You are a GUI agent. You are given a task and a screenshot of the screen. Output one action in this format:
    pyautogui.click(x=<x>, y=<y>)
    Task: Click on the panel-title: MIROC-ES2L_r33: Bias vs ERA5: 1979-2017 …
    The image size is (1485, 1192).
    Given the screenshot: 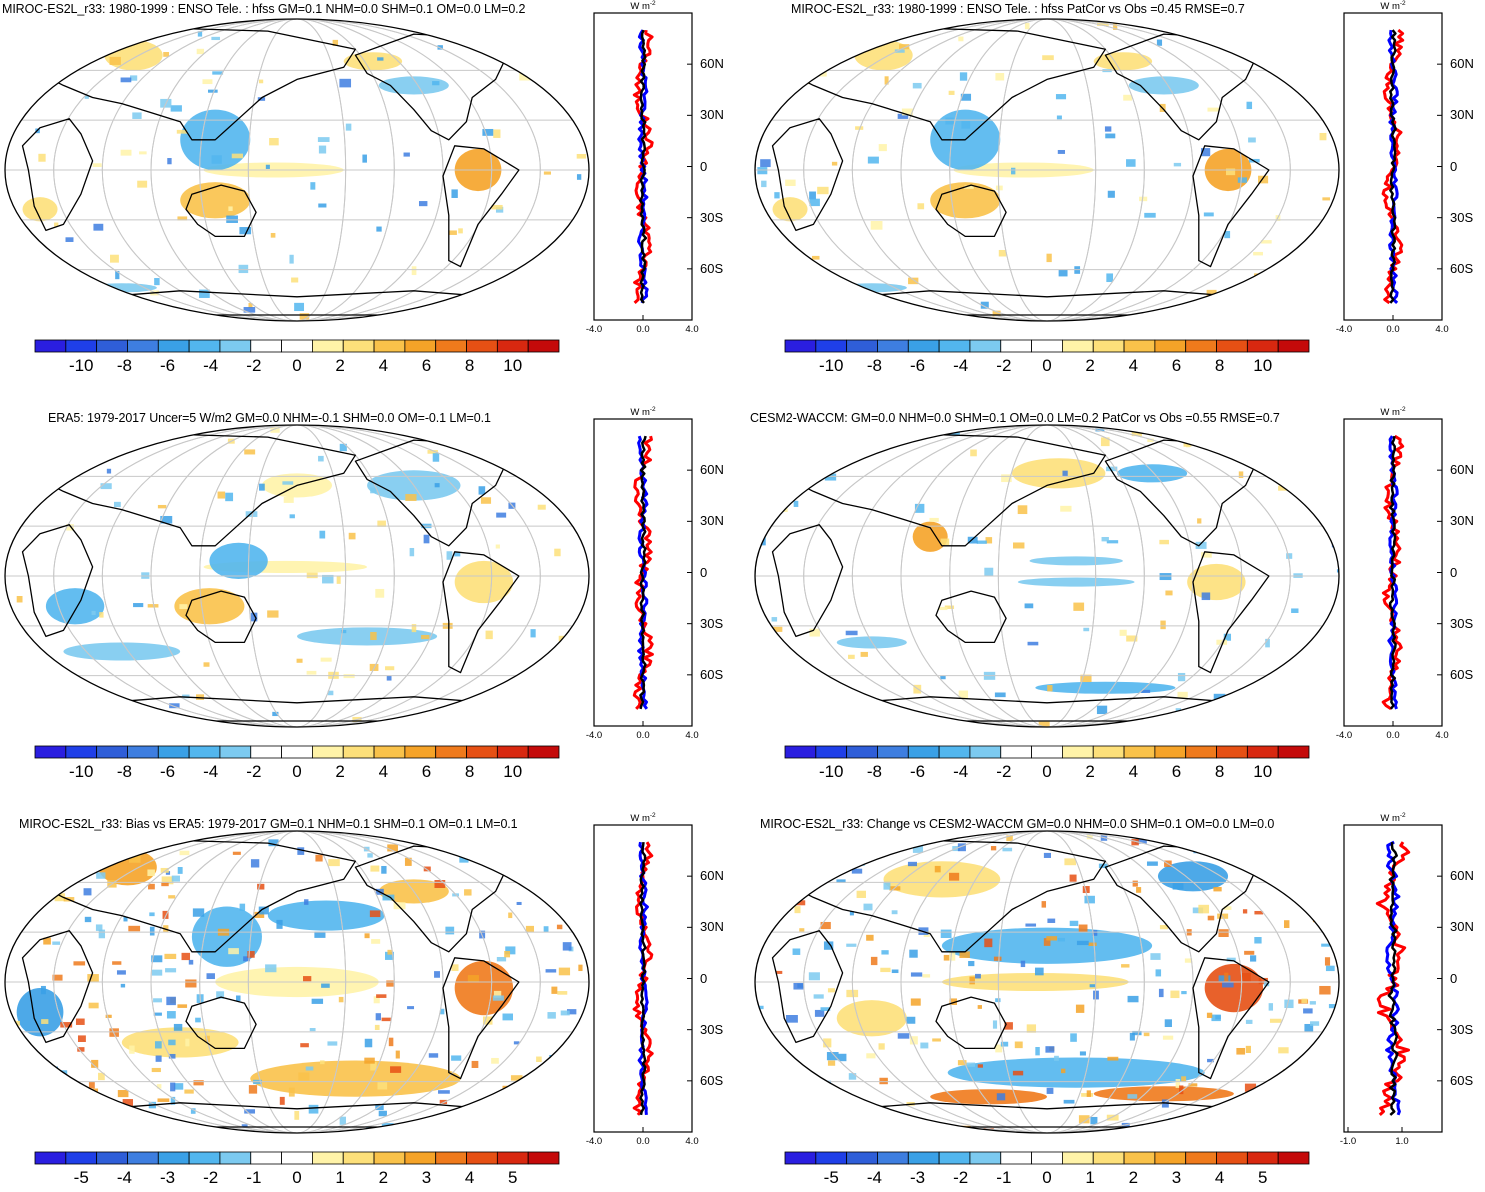 What is the action you would take?
    pyautogui.click(x=268, y=824)
    